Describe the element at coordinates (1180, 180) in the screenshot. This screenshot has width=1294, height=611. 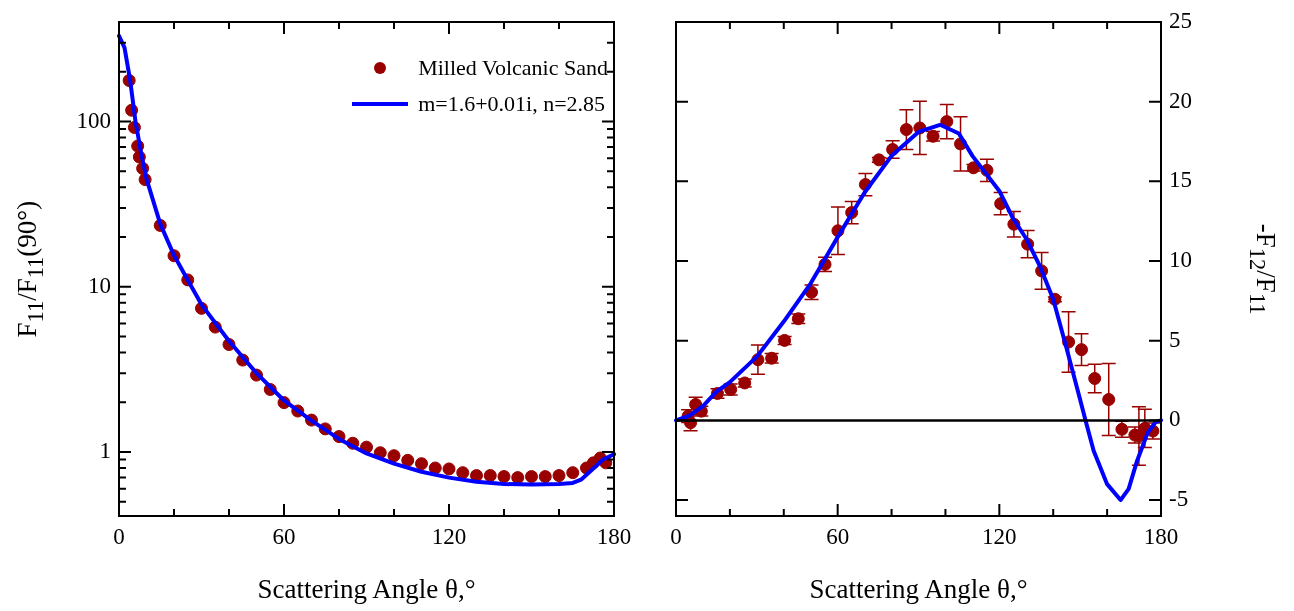
I see `y2-tick-label: 15` at that location.